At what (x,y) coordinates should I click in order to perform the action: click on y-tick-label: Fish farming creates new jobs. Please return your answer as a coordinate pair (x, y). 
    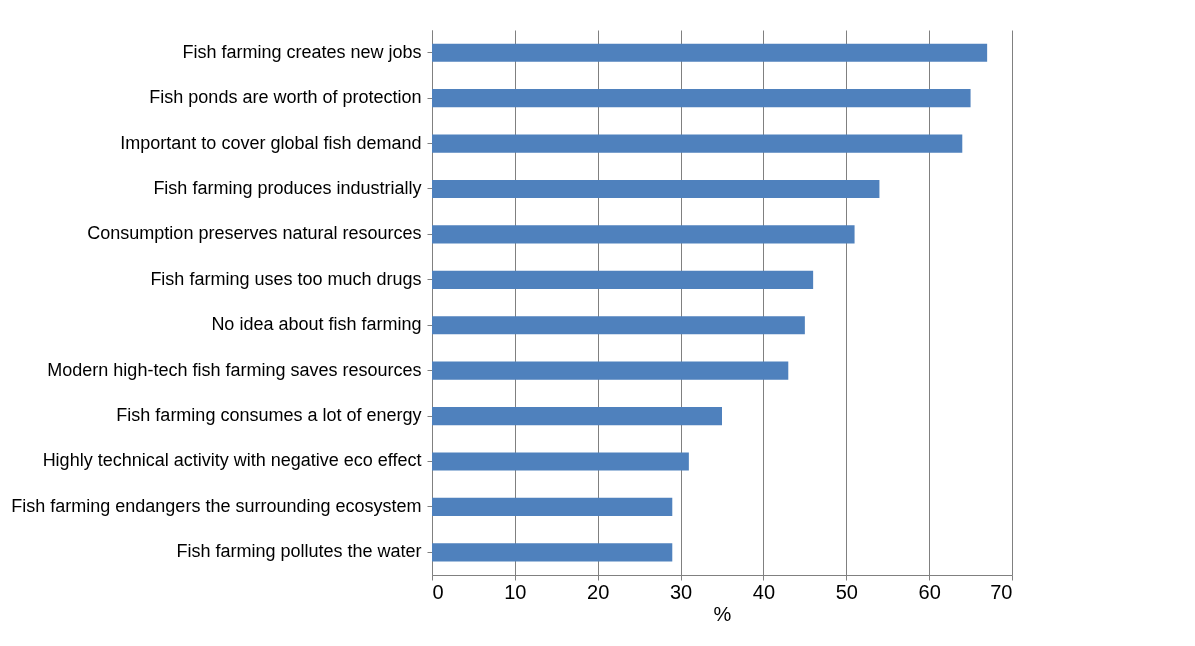
    Looking at the image, I should click on (302, 51).